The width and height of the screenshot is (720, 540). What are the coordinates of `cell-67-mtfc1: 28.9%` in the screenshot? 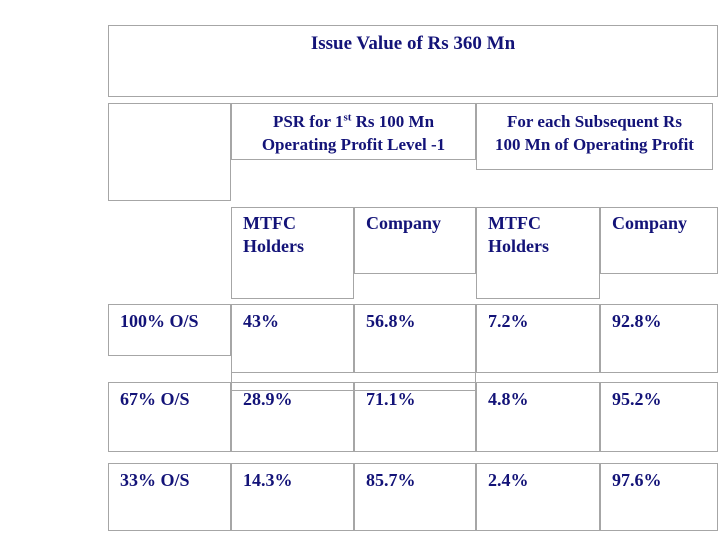 It's located at (292, 417).